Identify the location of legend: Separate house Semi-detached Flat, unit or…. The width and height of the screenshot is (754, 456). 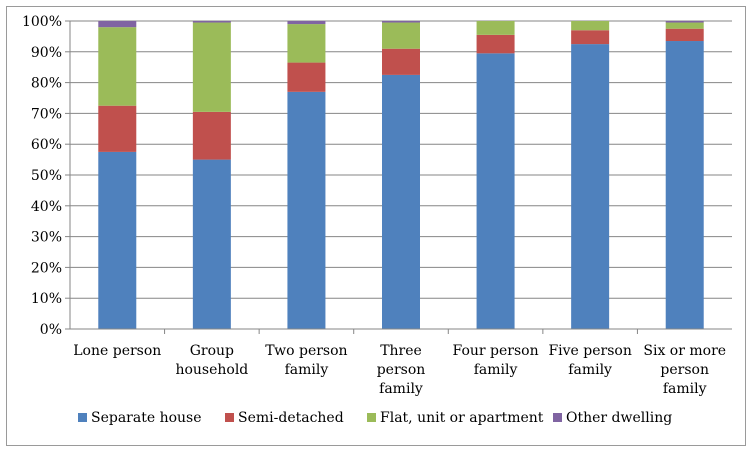
(375, 418).